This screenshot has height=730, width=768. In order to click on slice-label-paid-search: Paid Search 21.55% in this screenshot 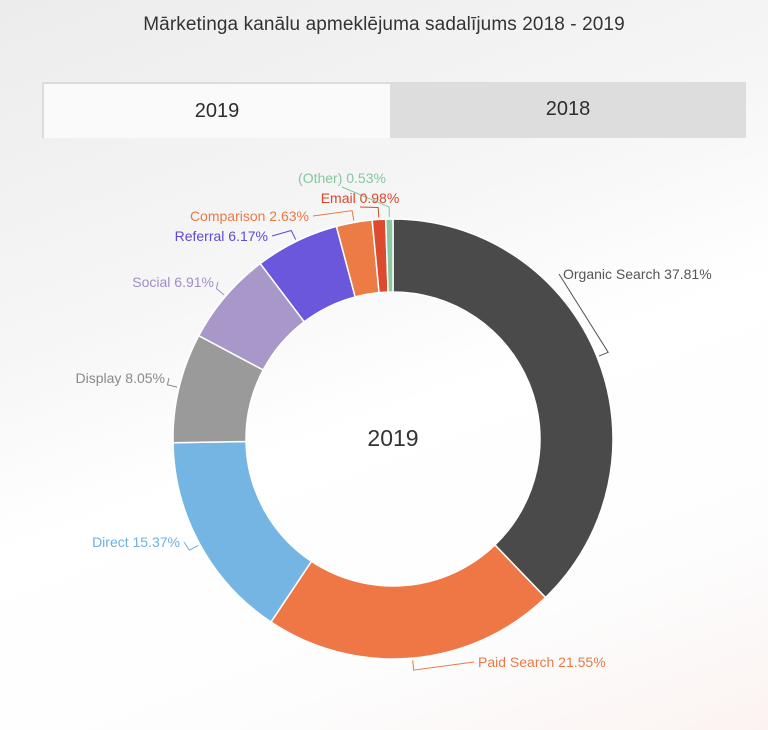, I will do `click(542, 662)`.